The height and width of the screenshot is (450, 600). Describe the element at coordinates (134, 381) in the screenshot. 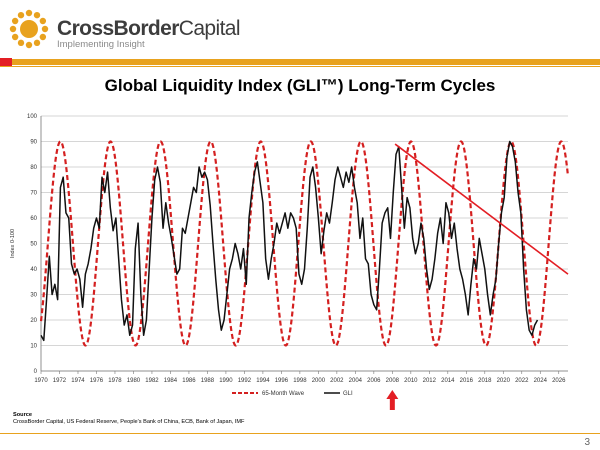

I see `x-tick-label: 1980` at that location.